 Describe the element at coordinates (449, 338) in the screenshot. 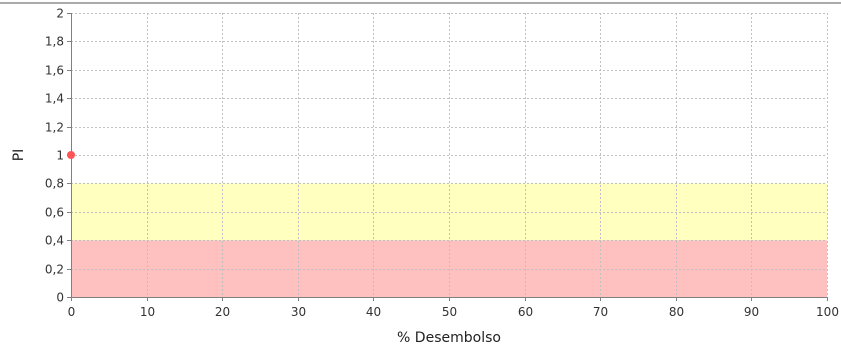

I see `x-axis-title: % Desembolso` at that location.